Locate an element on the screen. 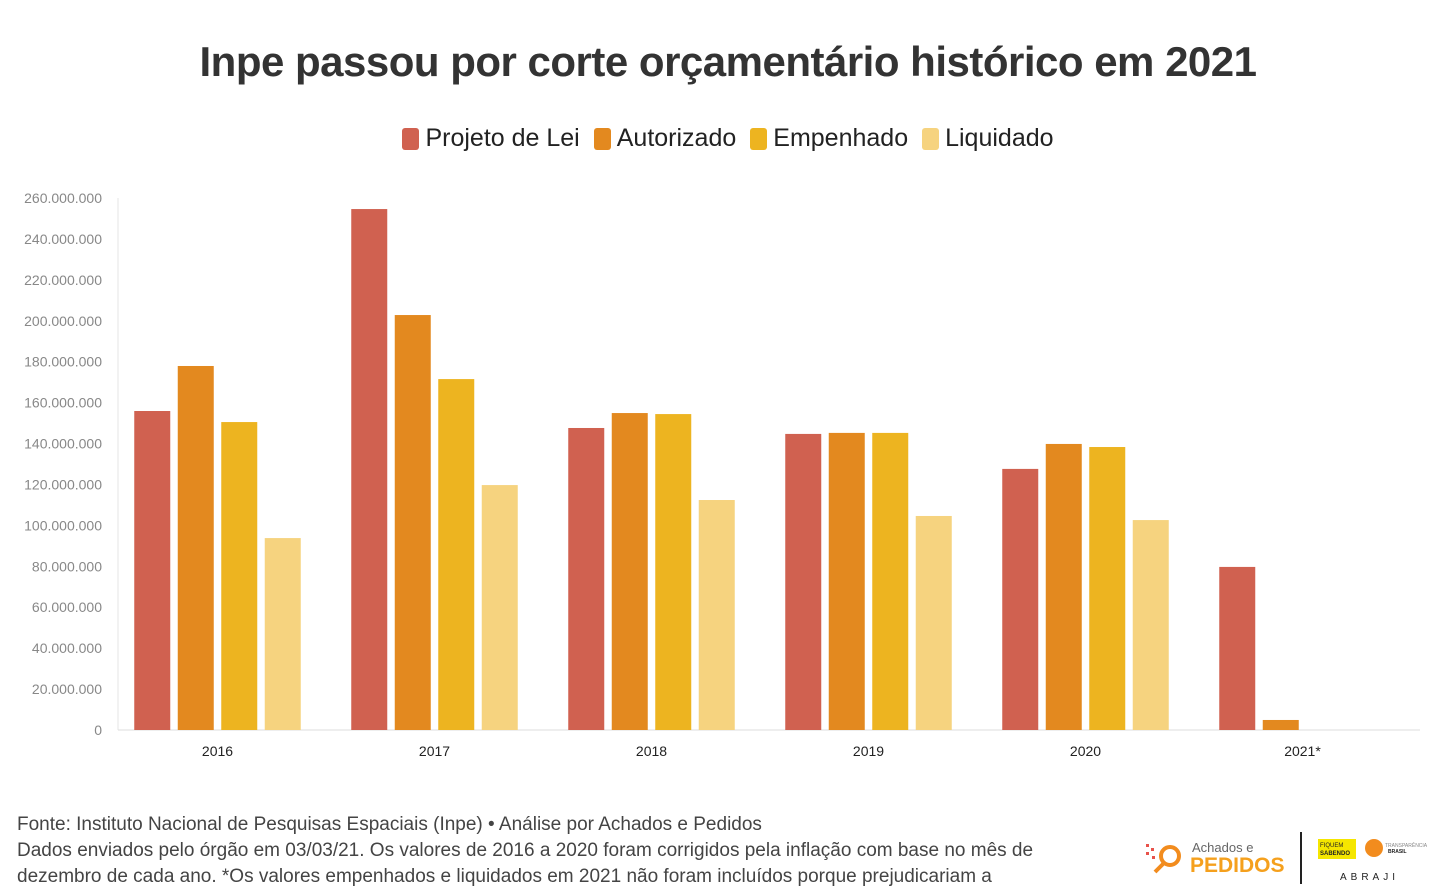 The width and height of the screenshot is (1456, 896). bar-liquidado-2018 is located at coordinates (716, 615).